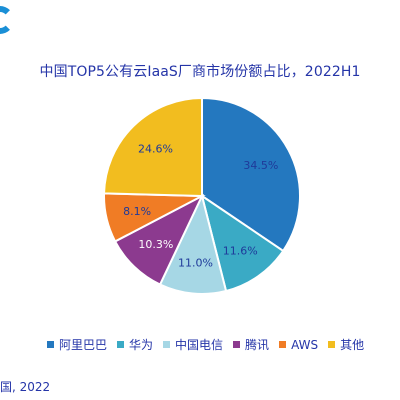 The image size is (400, 400). I want to click on legend-item-3: 腾讯, so click(251, 344).